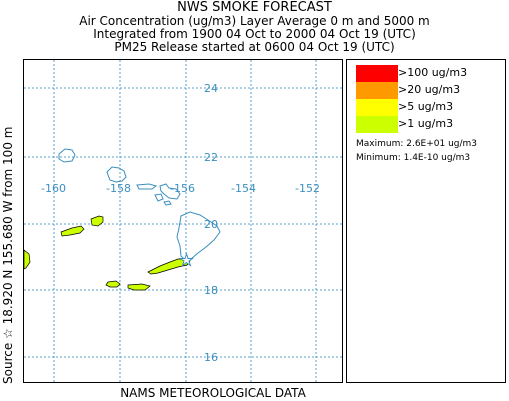  Describe the element at coordinates (211, 88) in the screenshot. I see `lat-label-24: 24` at that location.